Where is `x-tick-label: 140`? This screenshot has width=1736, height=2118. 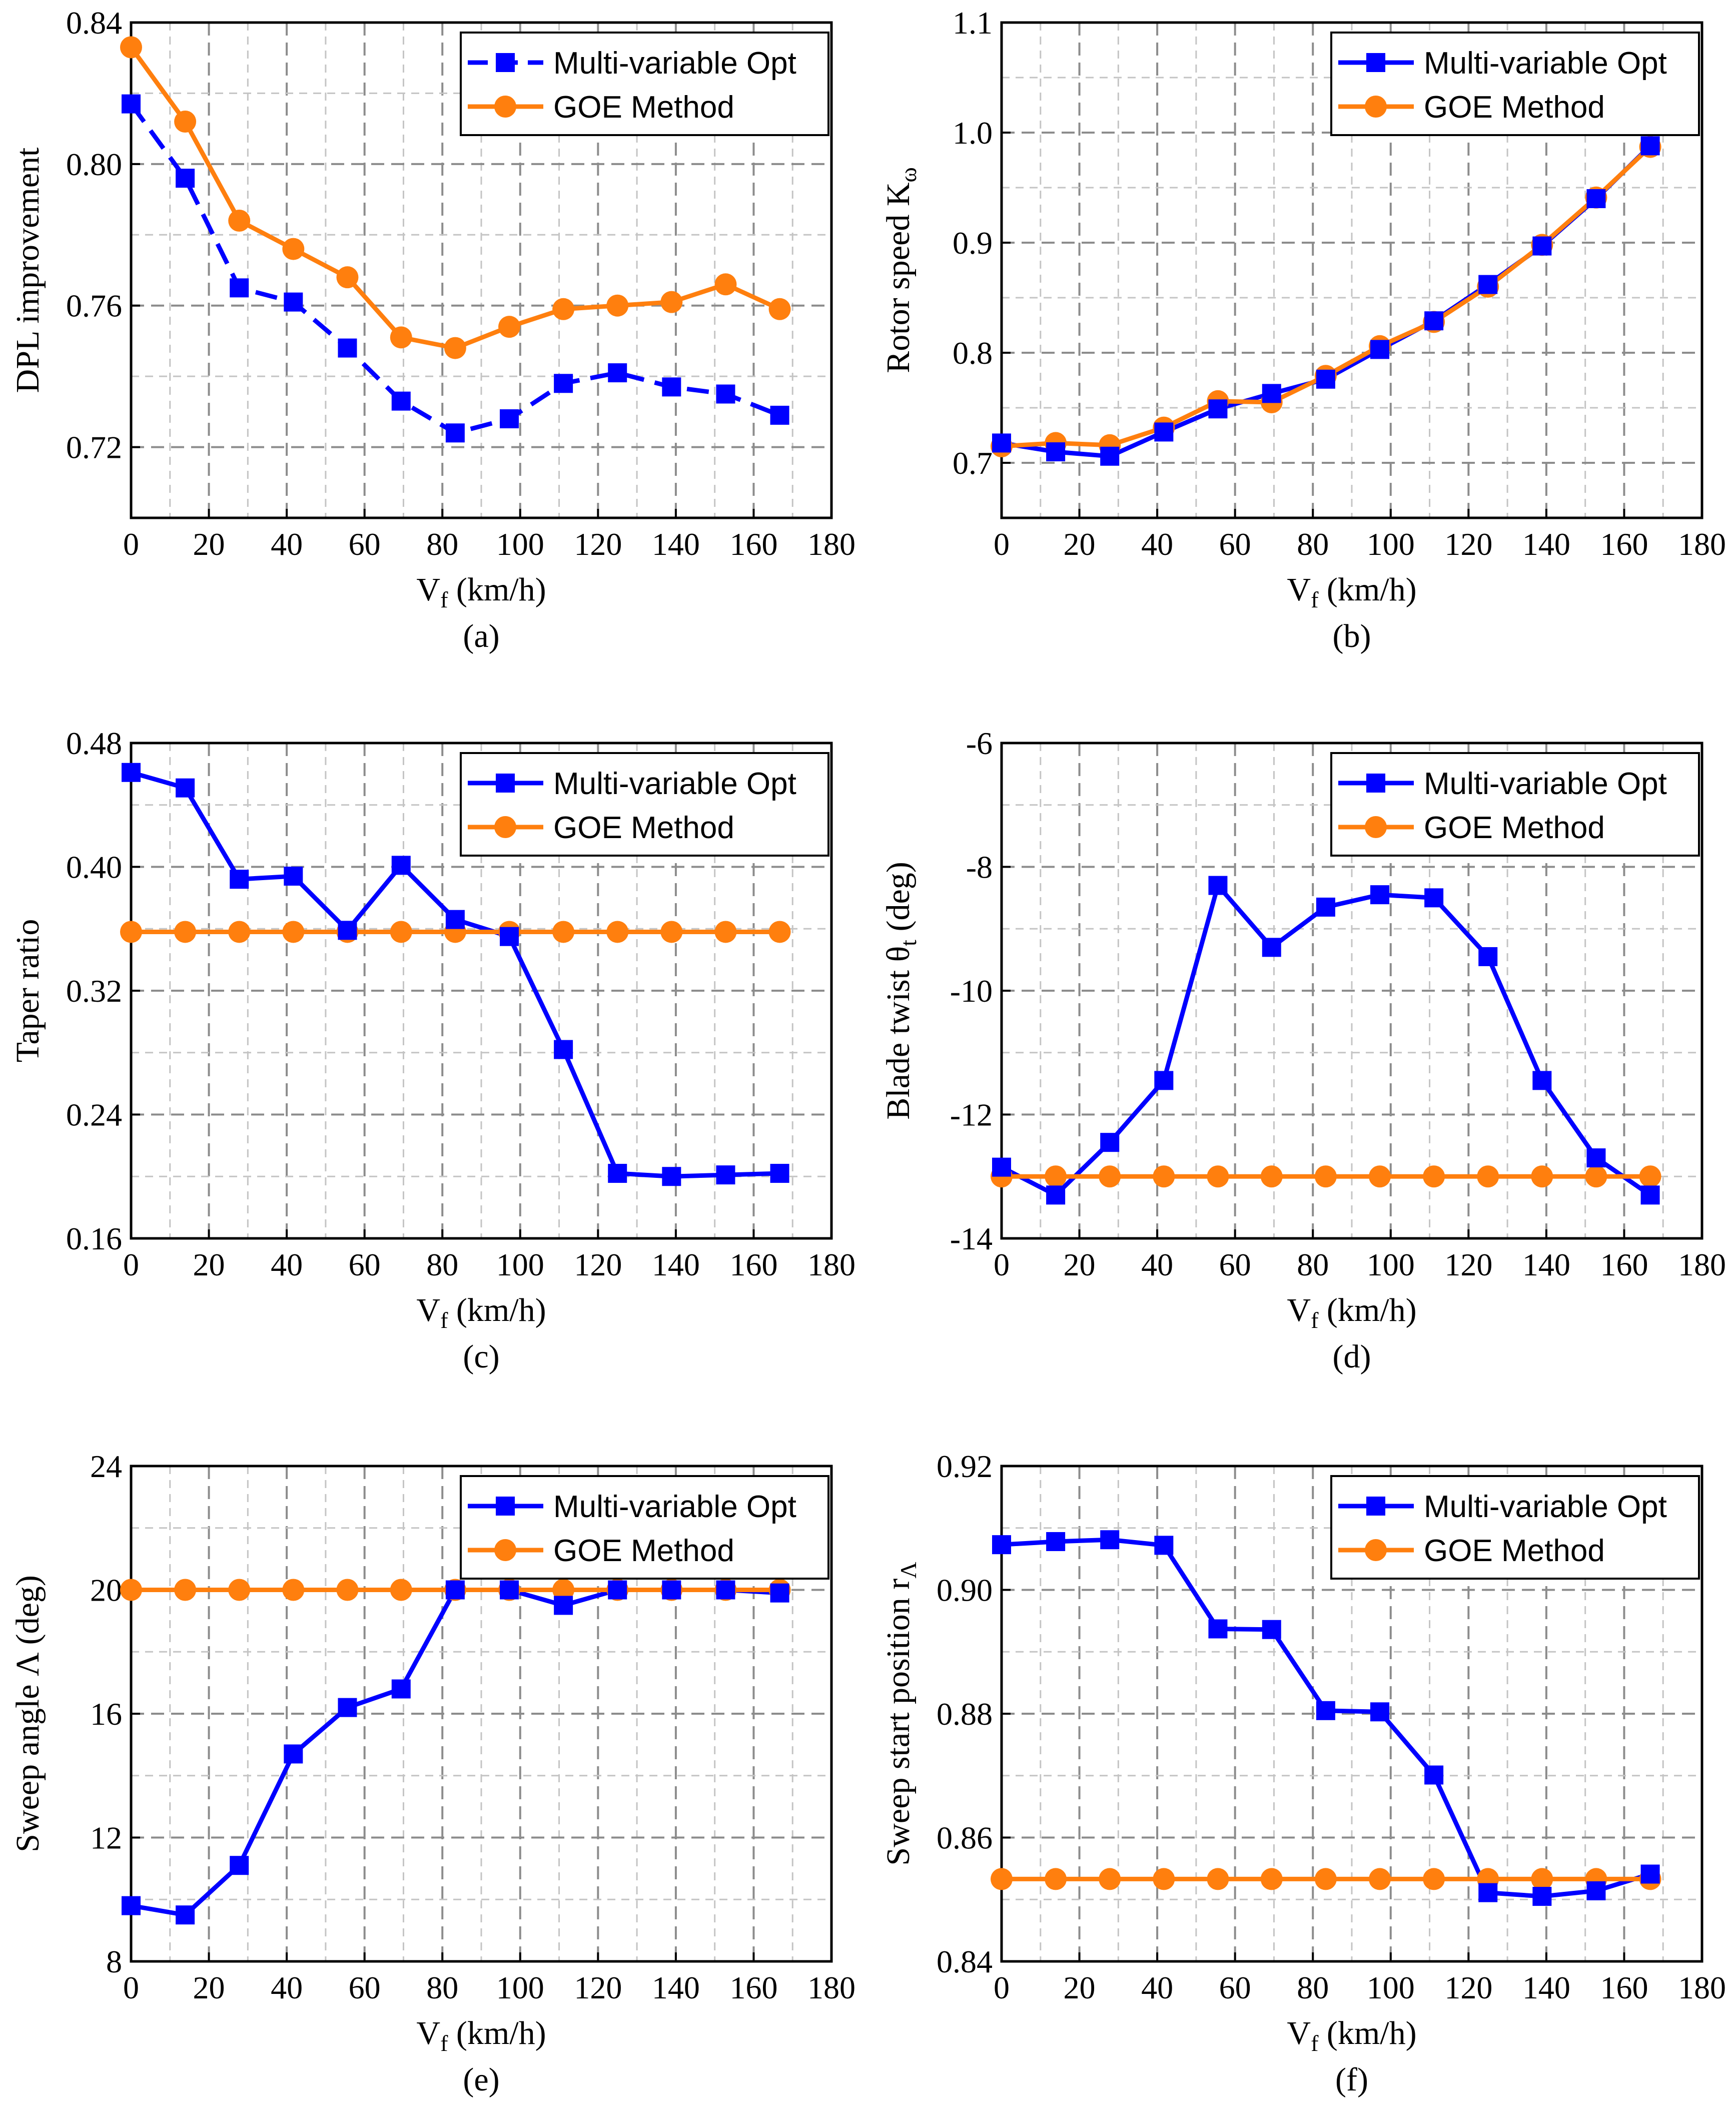
x-tick-label: 140 is located at coordinates (1546, 1987).